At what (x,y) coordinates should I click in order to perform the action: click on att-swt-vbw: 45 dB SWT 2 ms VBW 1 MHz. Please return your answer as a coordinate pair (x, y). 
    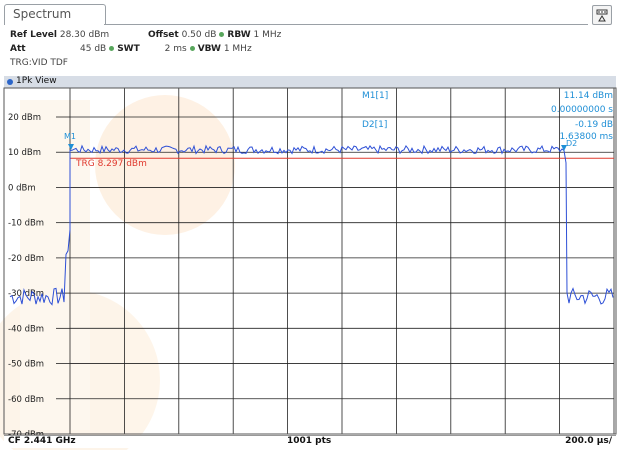
    Looking at the image, I should click on (166, 49).